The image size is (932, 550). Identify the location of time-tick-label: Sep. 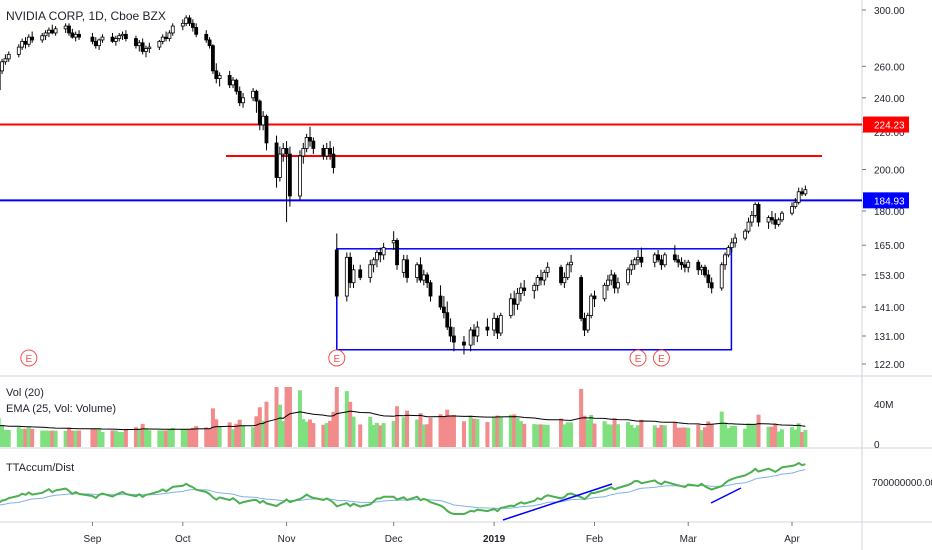
(93, 539).